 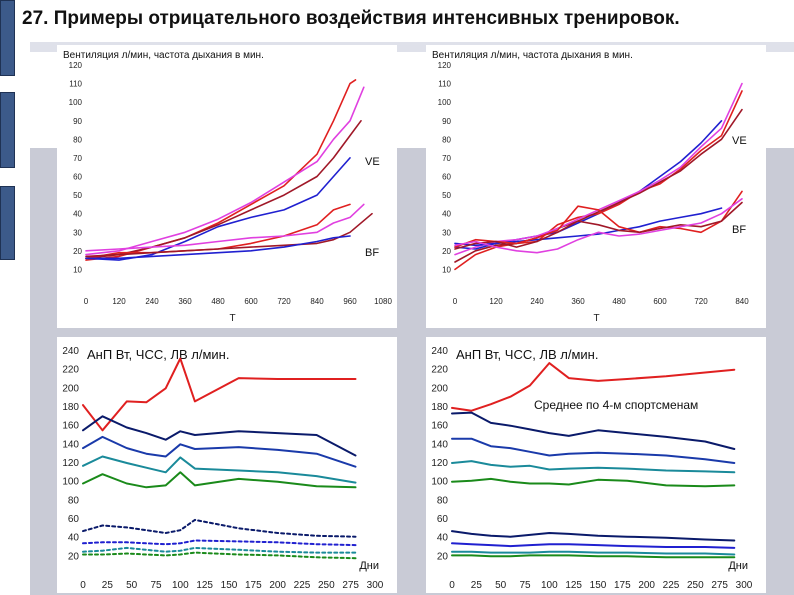 I want to click on chart-annotation: VE, so click(x=372, y=162).